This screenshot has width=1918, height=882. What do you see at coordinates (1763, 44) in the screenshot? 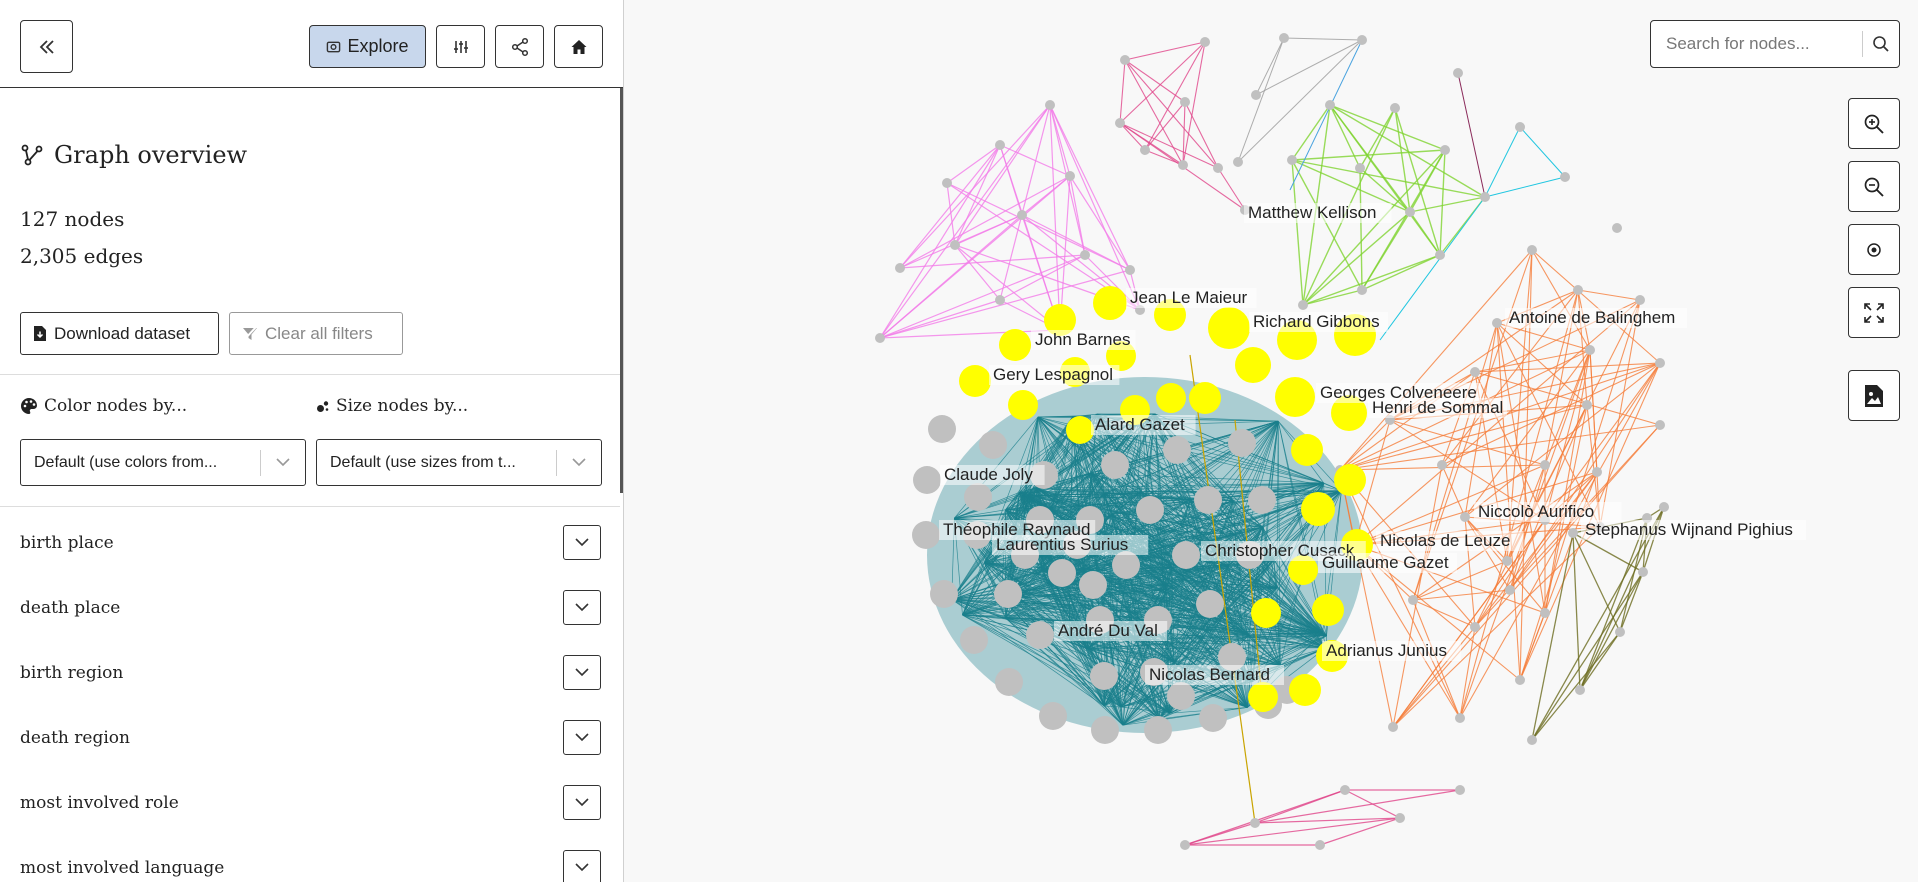
I see `search-input` at bounding box center [1763, 44].